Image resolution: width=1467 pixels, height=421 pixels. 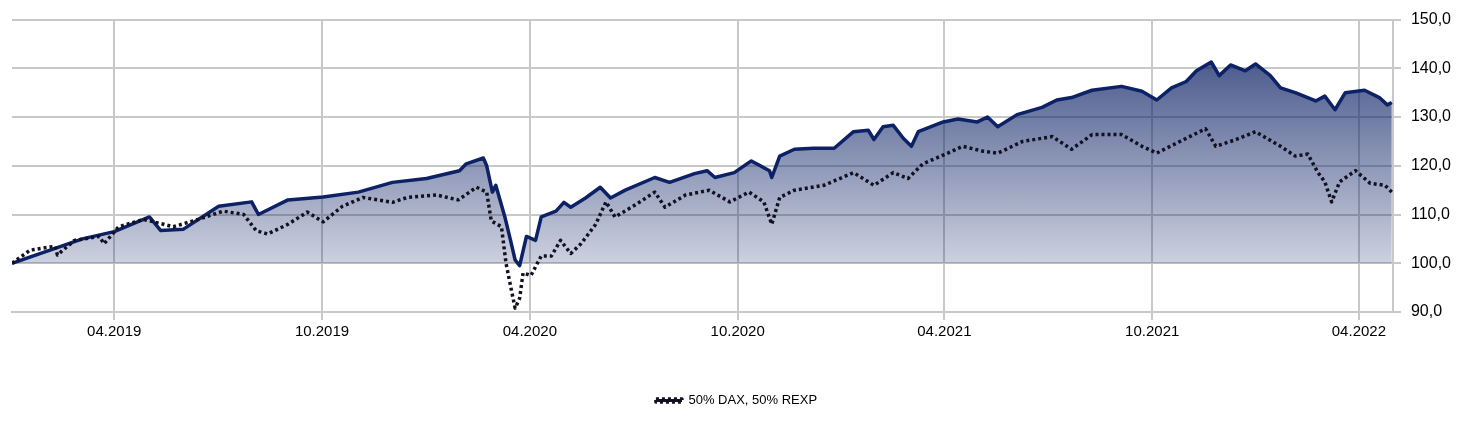 I want to click on x-tick-label: 04.2022, so click(x=1359, y=331).